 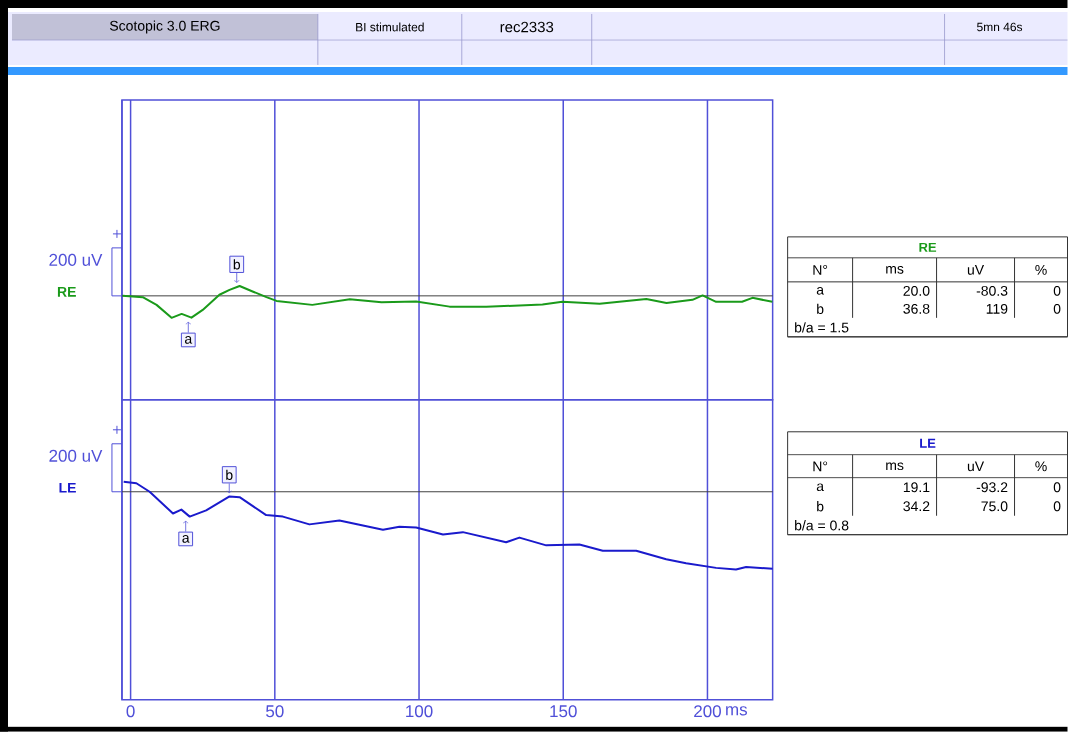 What do you see at coordinates (164, 27) in the screenshot?
I see `text: Scotopic 3.0 ERG` at bounding box center [164, 27].